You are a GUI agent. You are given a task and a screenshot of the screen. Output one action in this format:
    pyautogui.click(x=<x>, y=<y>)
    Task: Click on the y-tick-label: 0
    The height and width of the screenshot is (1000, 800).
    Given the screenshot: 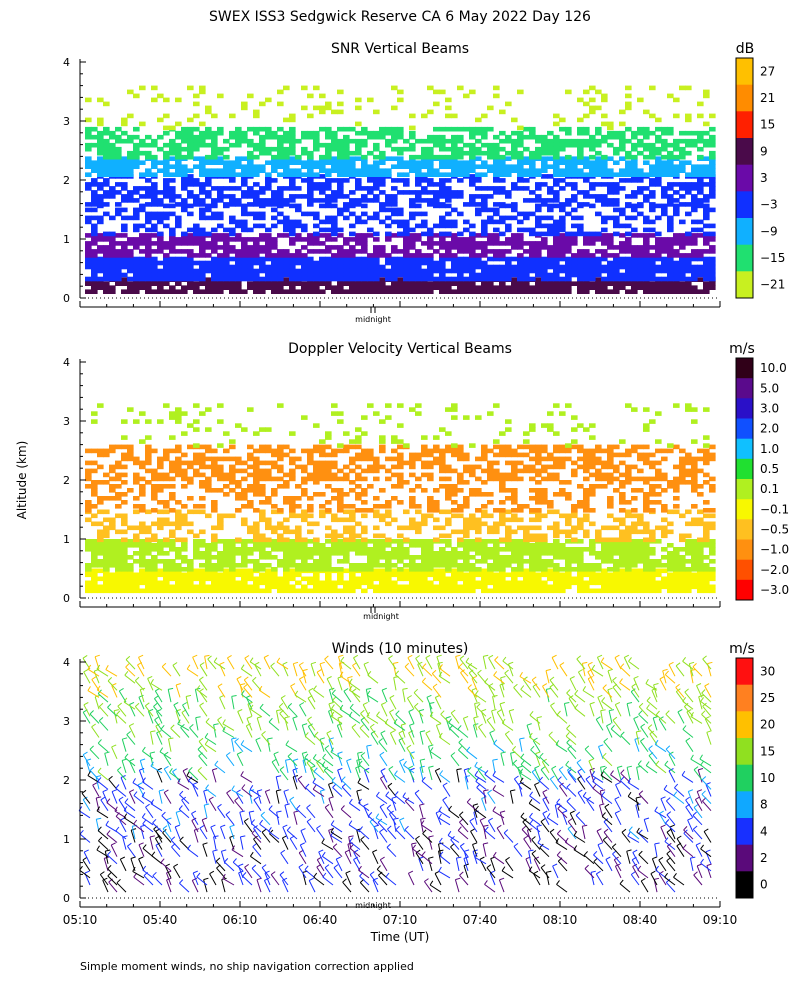 What is the action you would take?
    pyautogui.click(x=66, y=598)
    